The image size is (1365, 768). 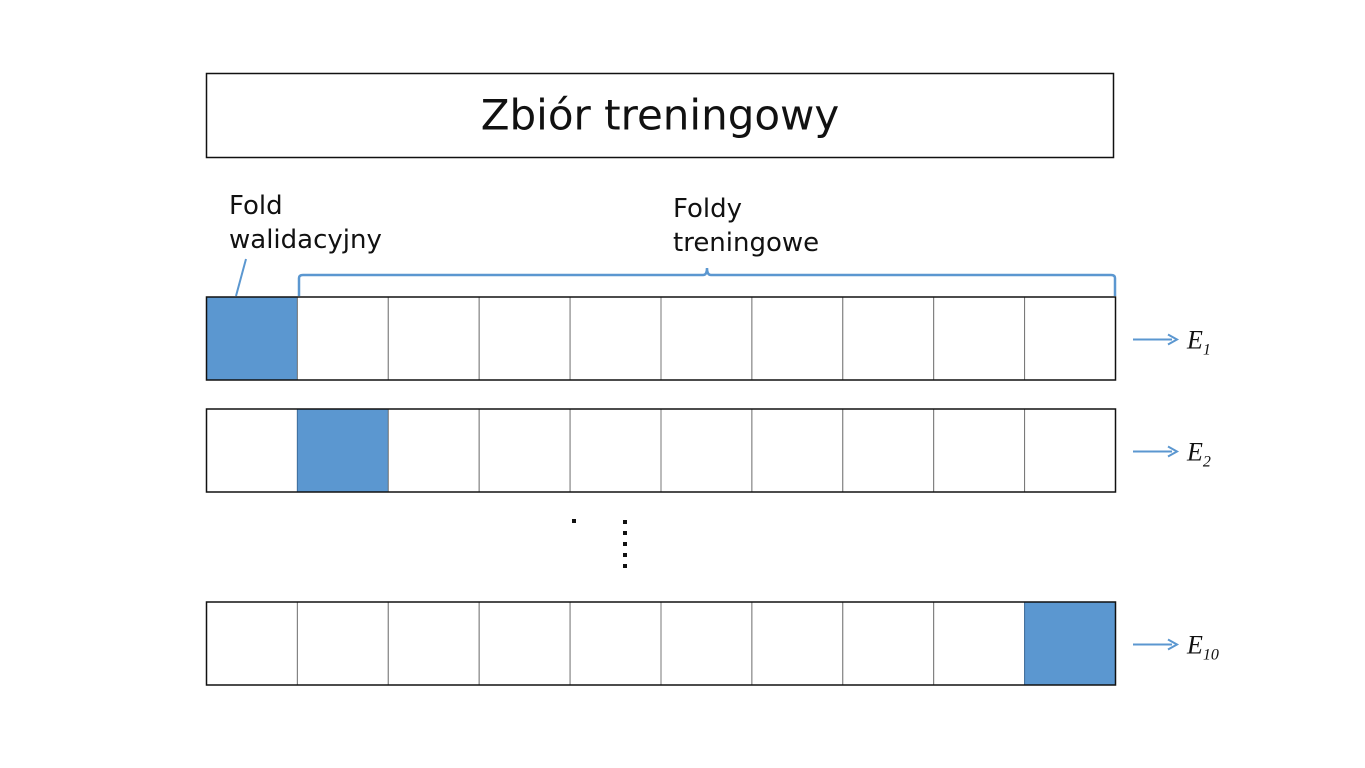 I want to click on validation-label: Fold, so click(x=256, y=206).